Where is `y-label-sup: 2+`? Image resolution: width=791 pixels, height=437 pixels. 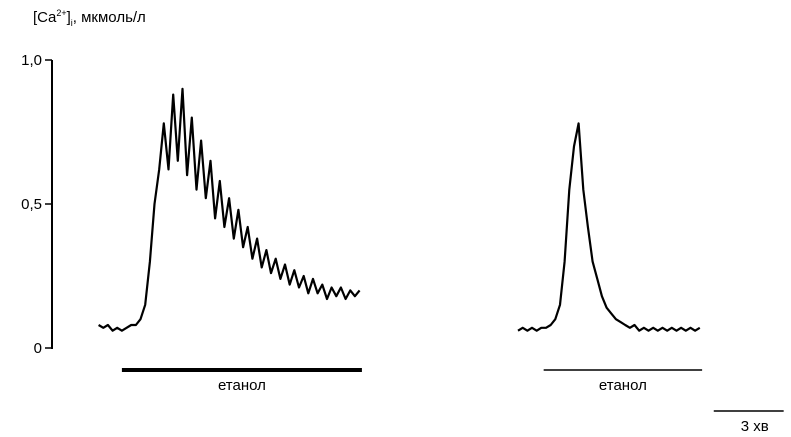 y-label-sup: 2+ is located at coordinates (61, 13).